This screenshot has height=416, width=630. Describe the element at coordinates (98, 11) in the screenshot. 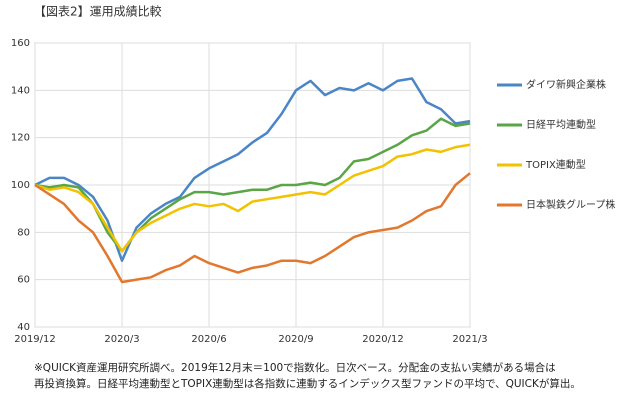

I see `chart-title: 【図表2】運用成績比較` at that location.